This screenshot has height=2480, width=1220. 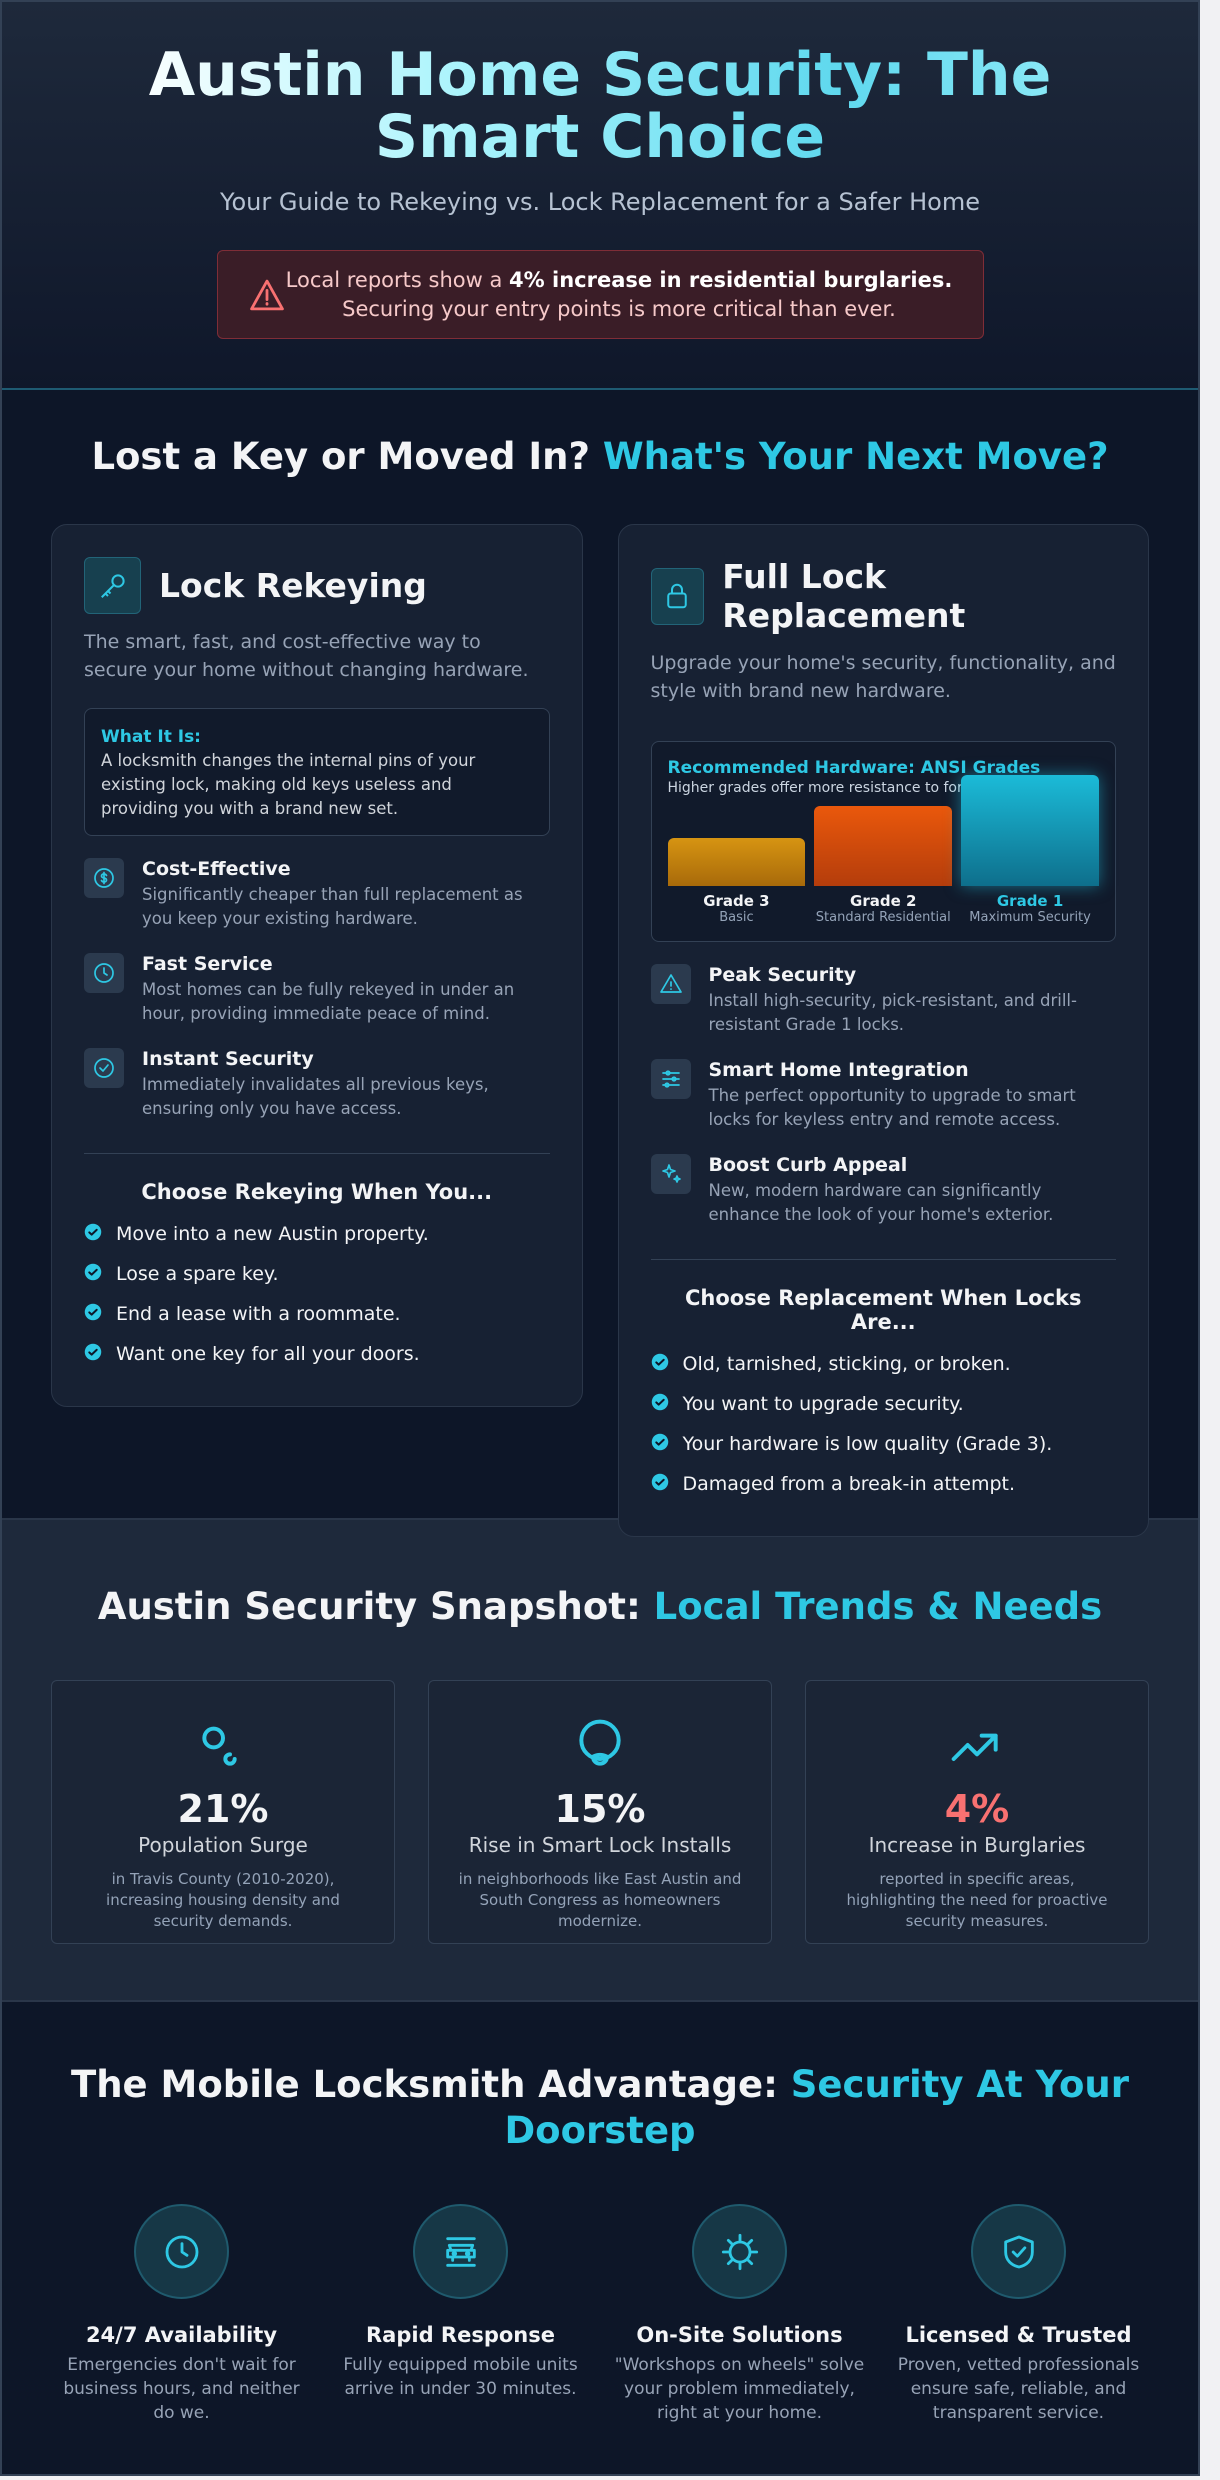 I want to click on stat-label: Increase in Burglaries, so click(x=977, y=1845).